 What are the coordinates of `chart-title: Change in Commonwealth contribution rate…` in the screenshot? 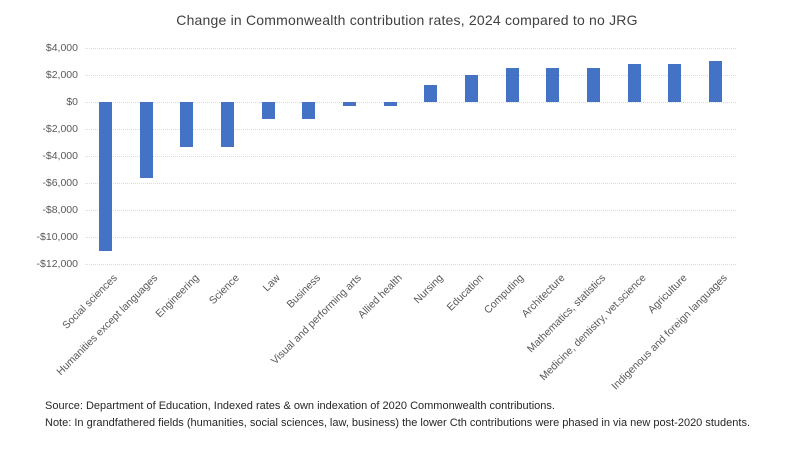 It's located at (407, 20).